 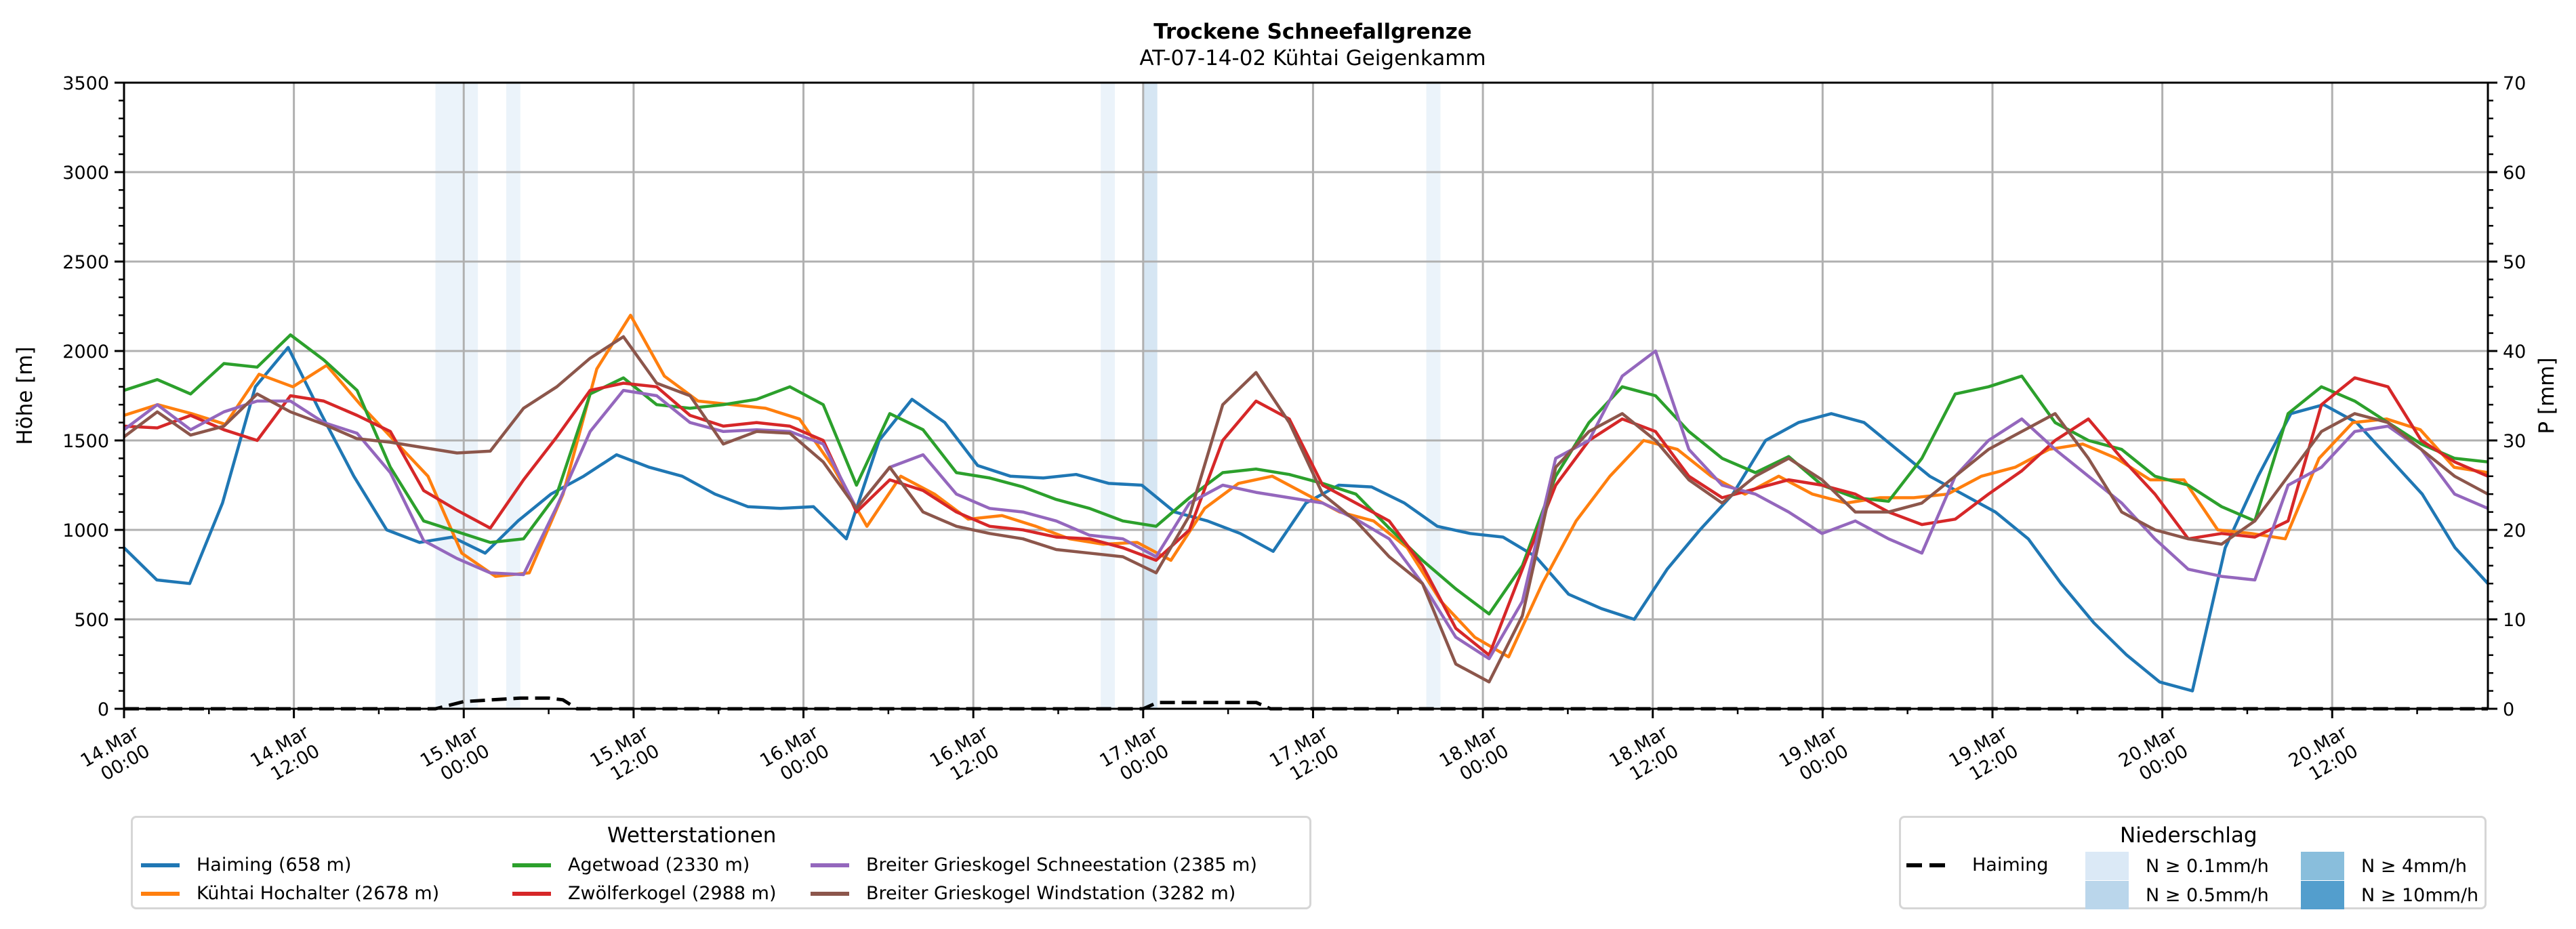 What do you see at coordinates (2414, 866) in the screenshot?
I see `legend-label: N ≥ 4mm/h` at bounding box center [2414, 866].